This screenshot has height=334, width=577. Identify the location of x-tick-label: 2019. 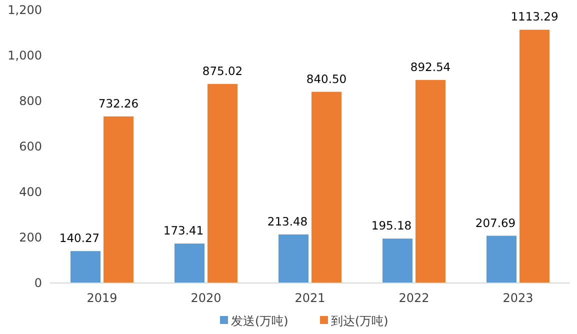
(102, 298).